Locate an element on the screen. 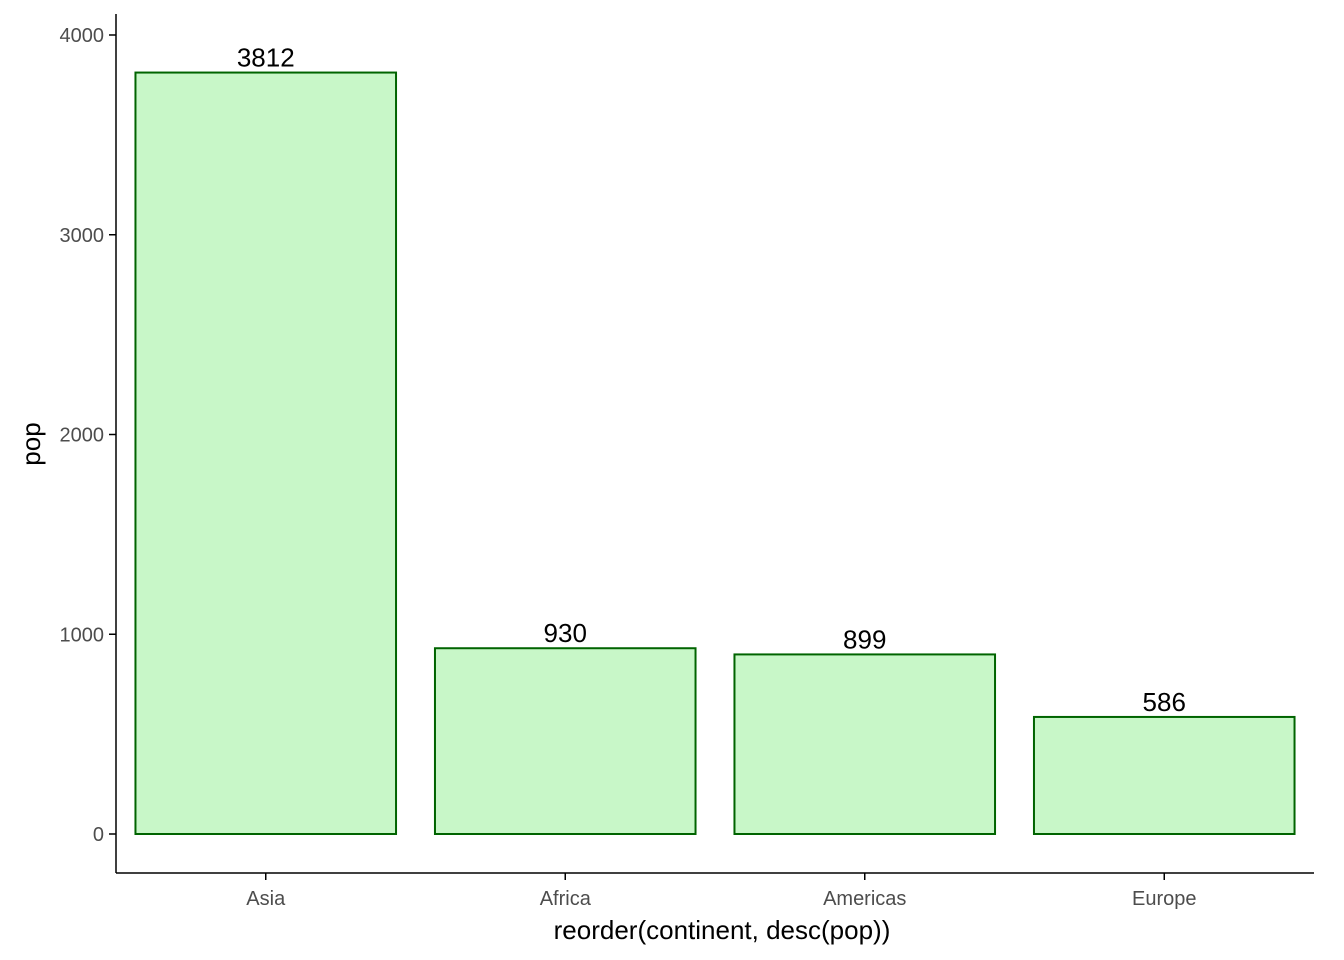 This screenshot has height=960, width=1344. y-tick-label: 2000 is located at coordinates (82, 436).